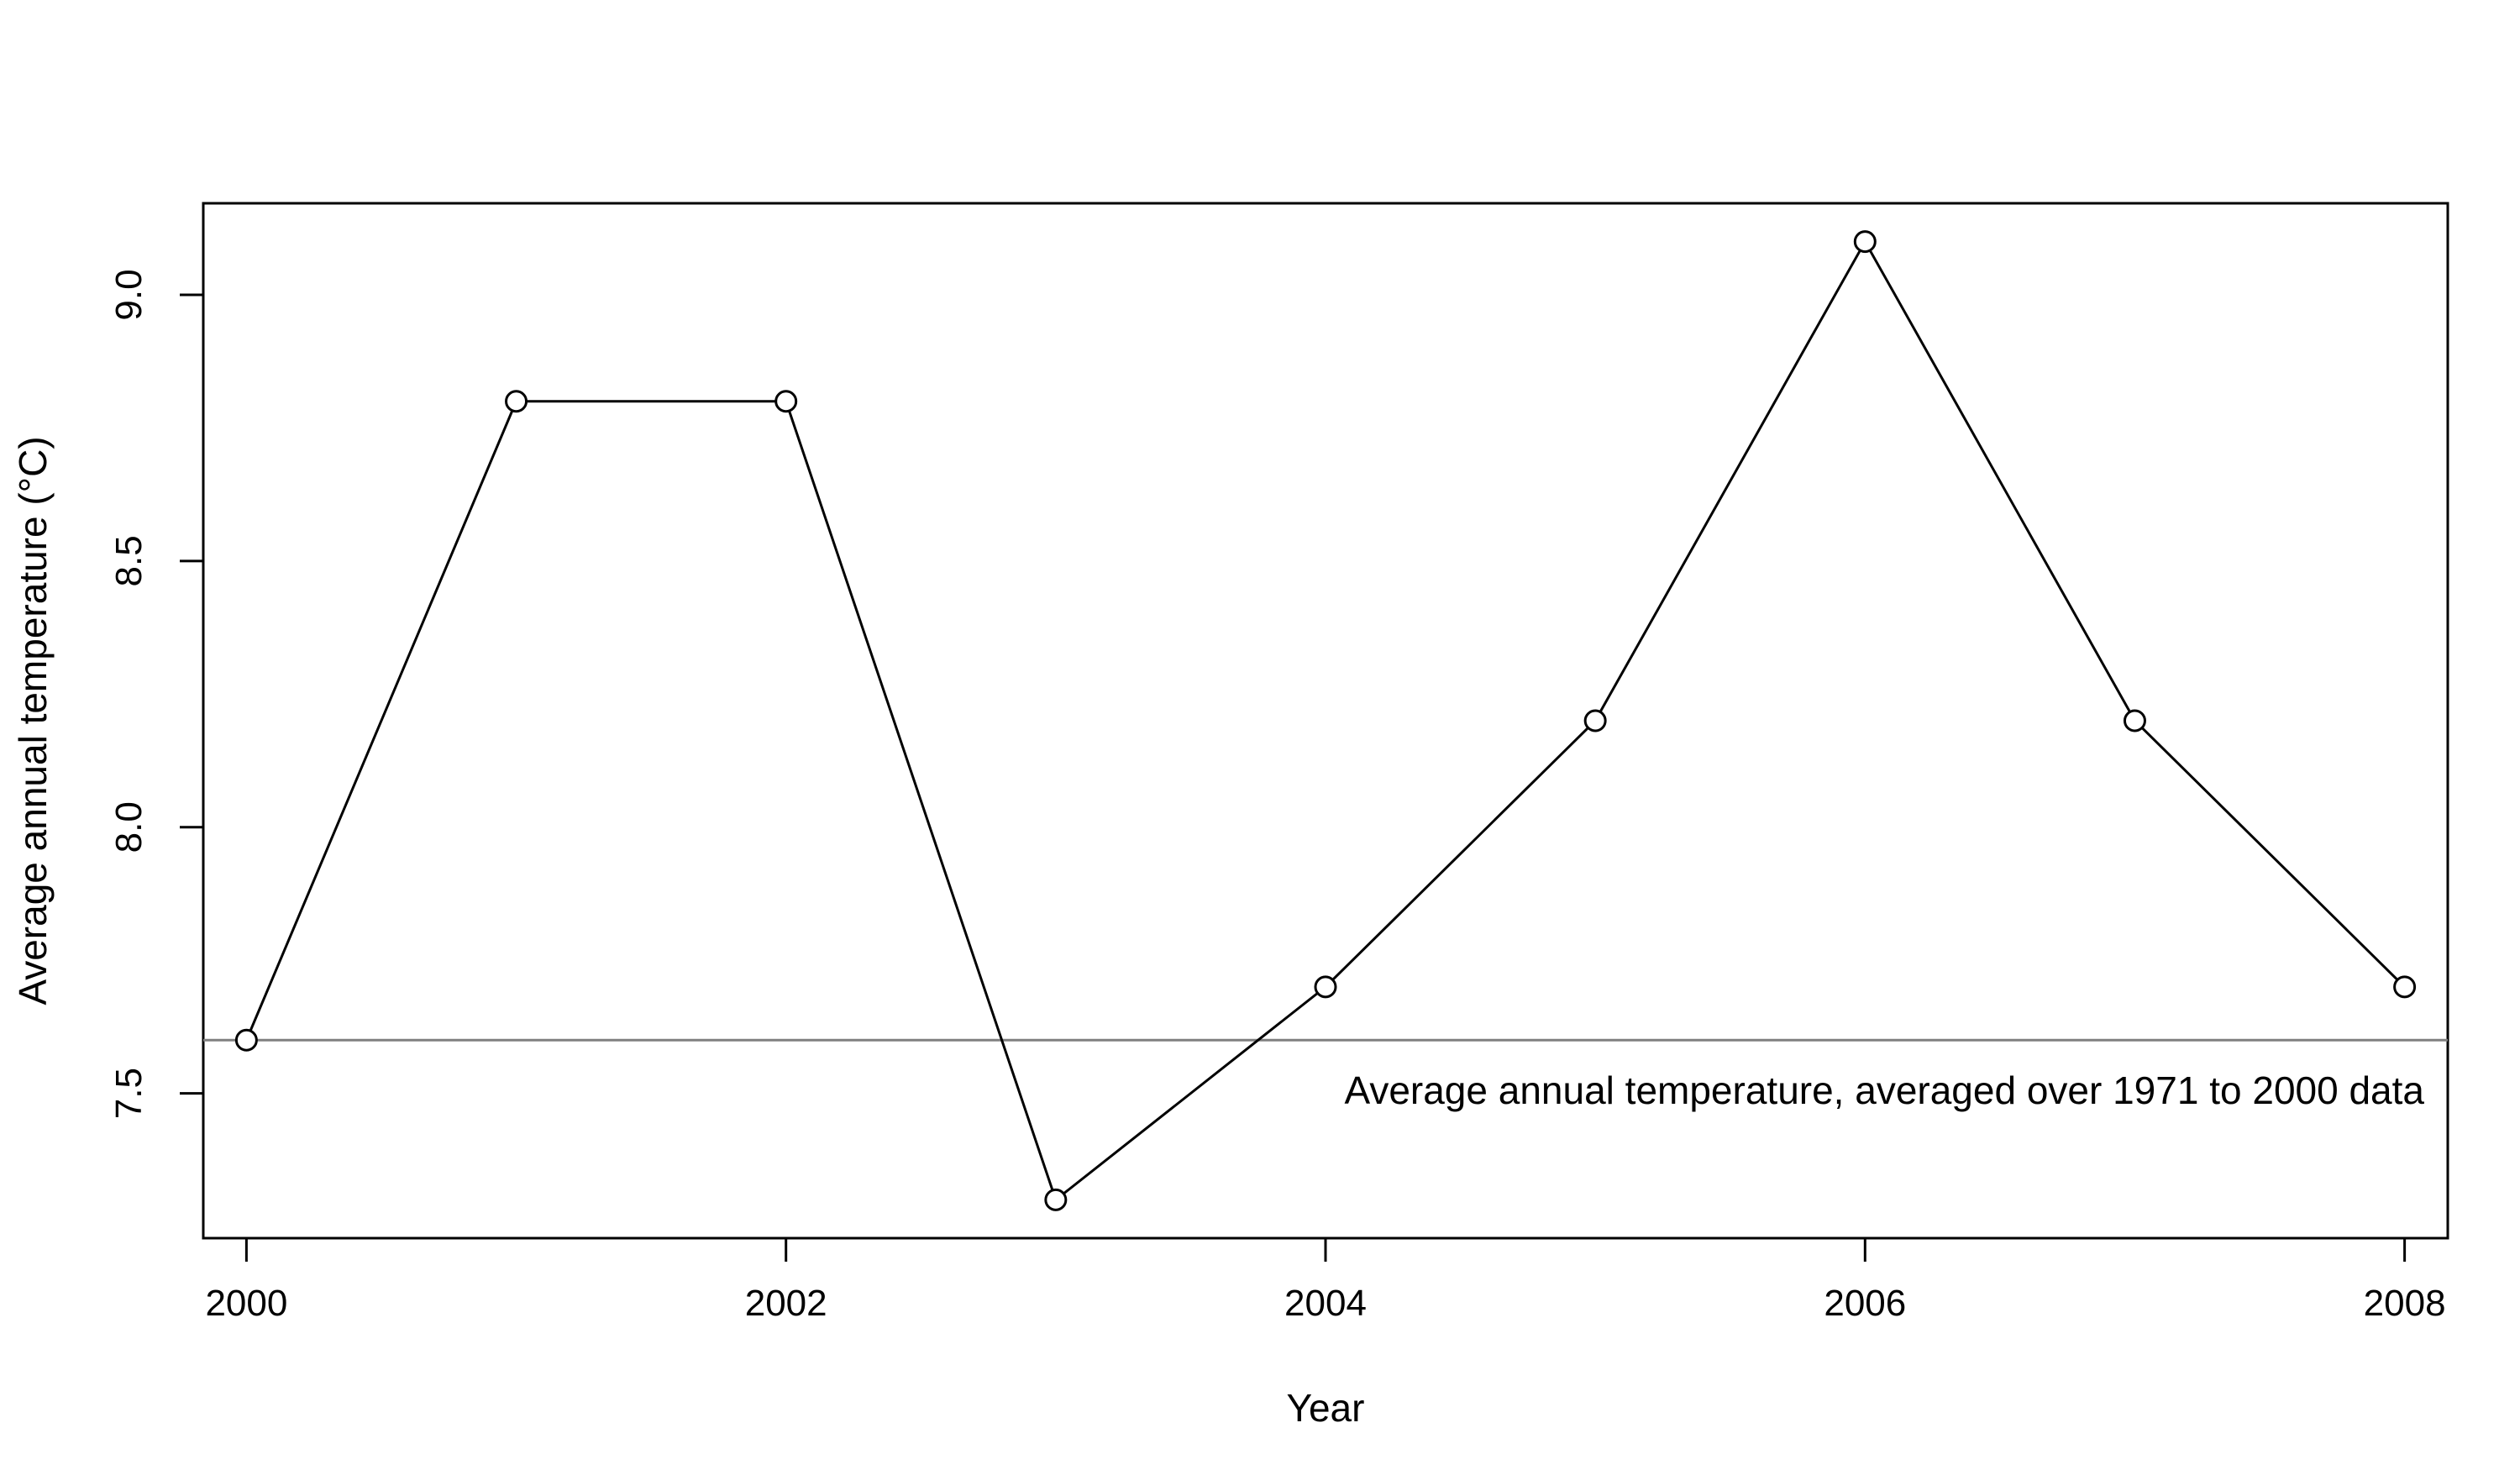  I want to click on x-axis: 2000 2002 2004 2006 2008, so click(1325, 1281).